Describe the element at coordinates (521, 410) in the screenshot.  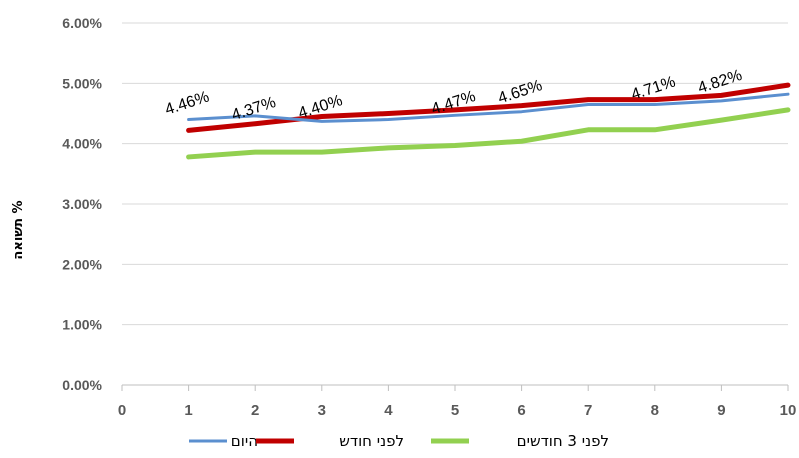
I see `x-tick-label: 6` at that location.